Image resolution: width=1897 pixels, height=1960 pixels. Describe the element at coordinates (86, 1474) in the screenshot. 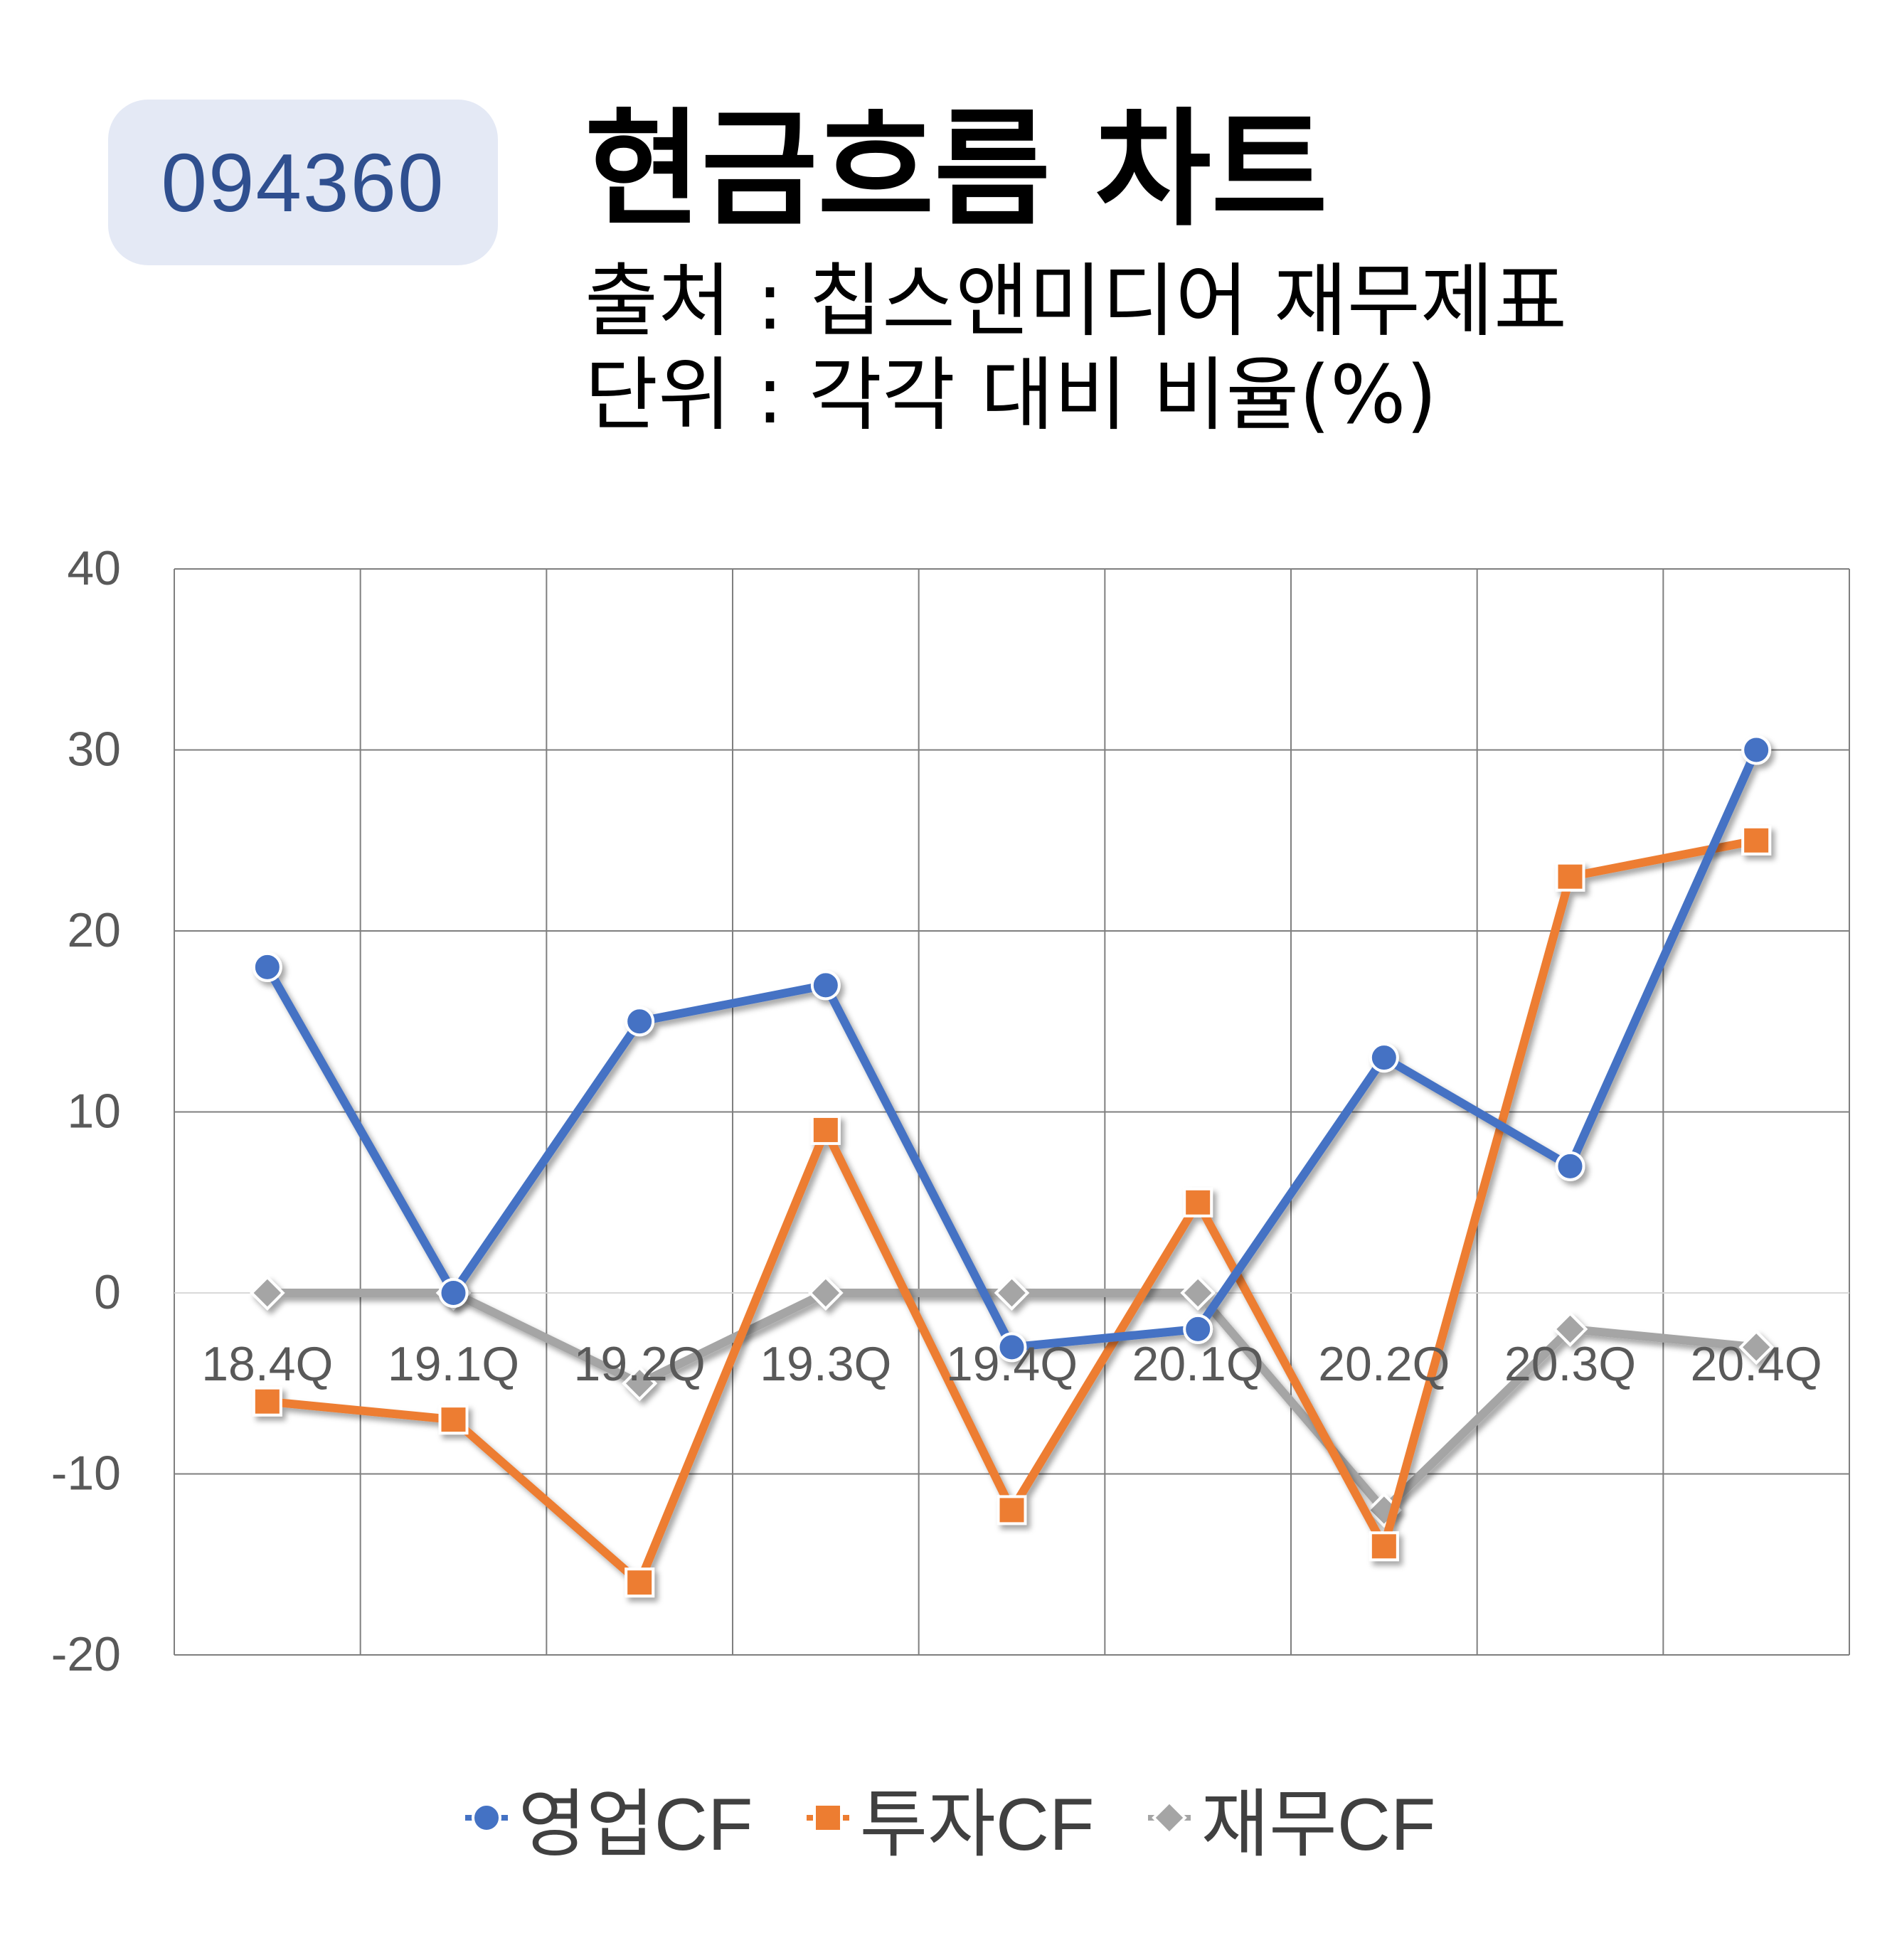

I see `y-tick-label: -10` at that location.